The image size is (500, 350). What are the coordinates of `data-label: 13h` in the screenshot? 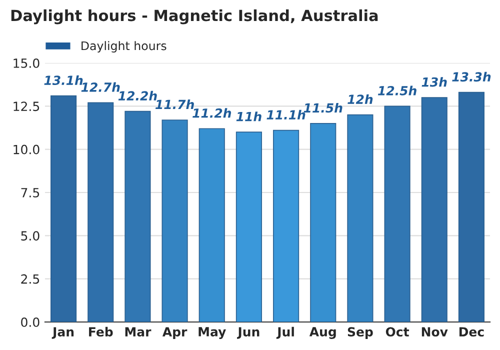 It's located at (434, 82).